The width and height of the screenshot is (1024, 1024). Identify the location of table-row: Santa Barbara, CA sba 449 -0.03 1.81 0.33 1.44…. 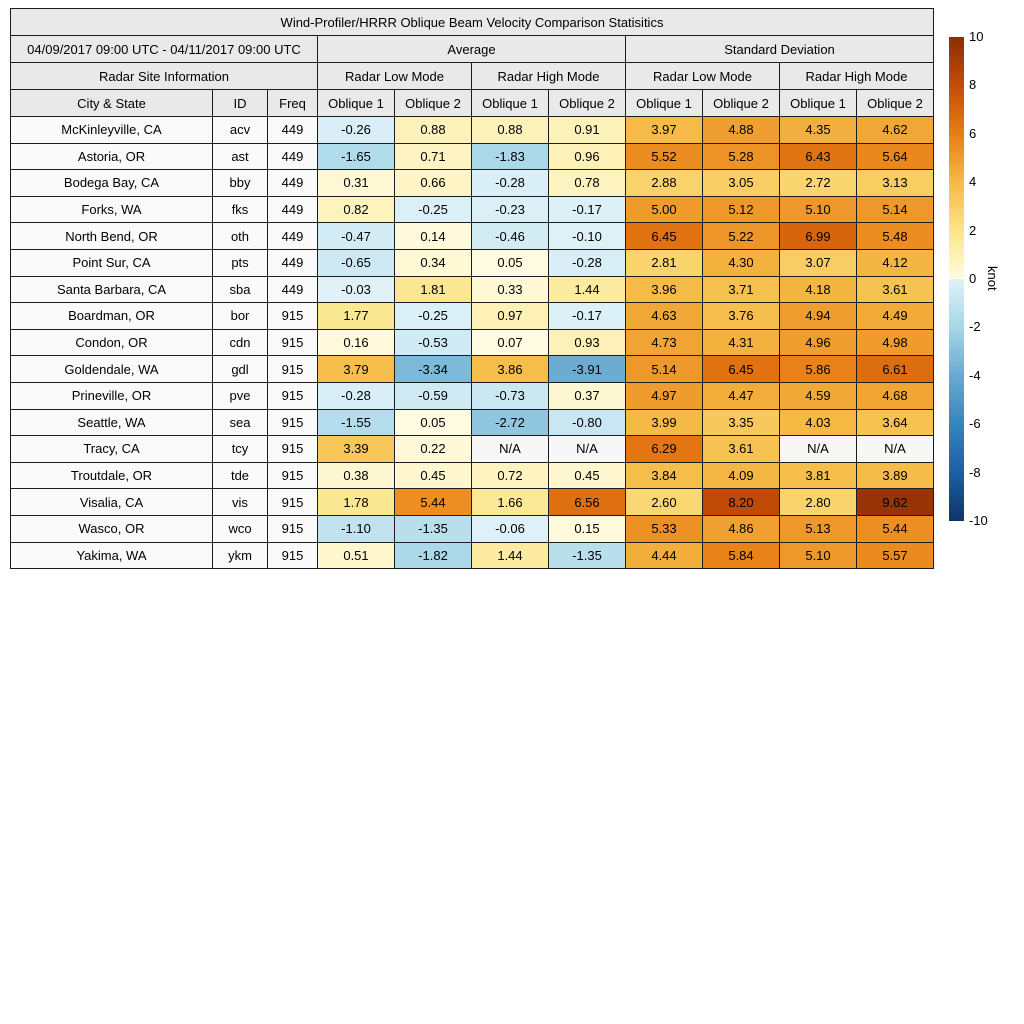
(472, 289).